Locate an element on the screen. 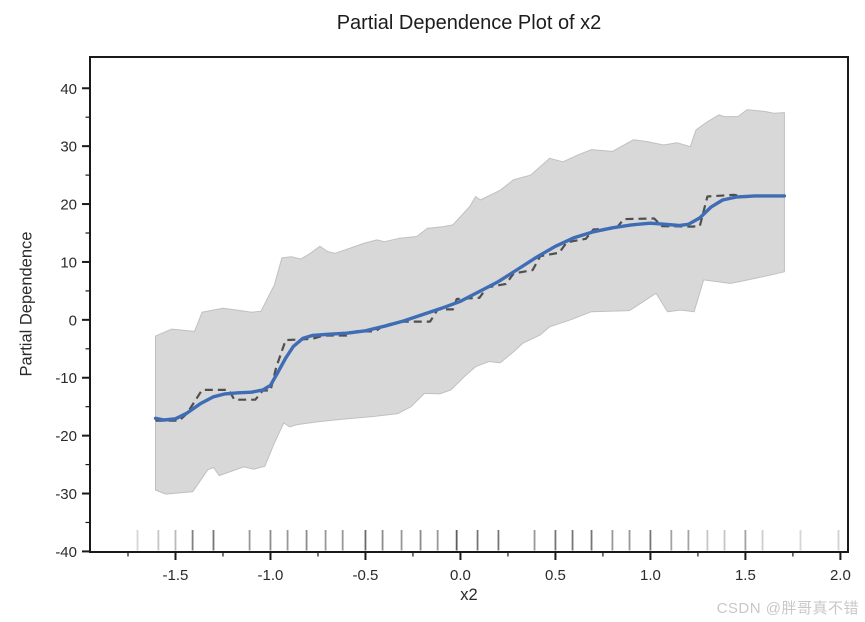  x-axis-label: x2 is located at coordinates (469, 595).